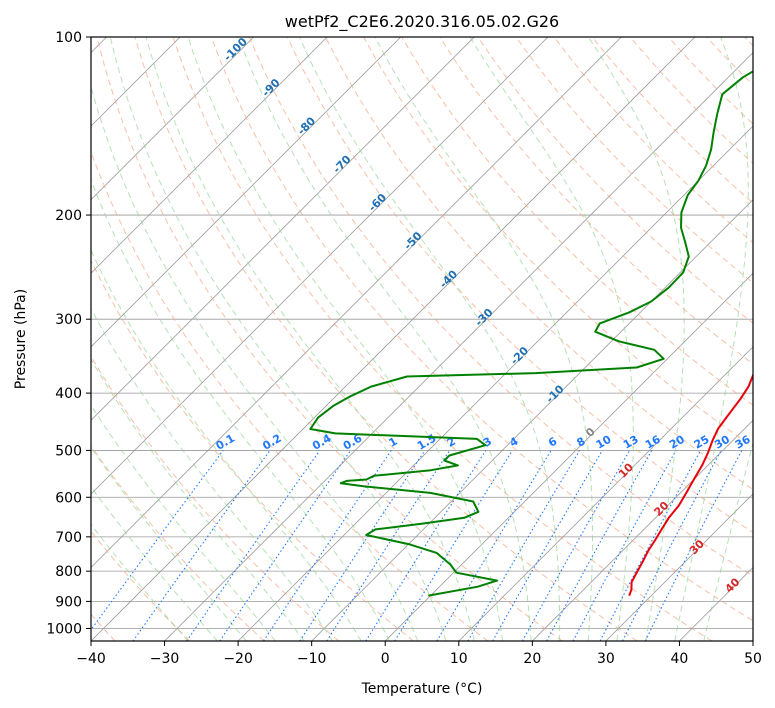 Image resolution: width=775 pixels, height=708 pixels. I want to click on moist-adiabat-label: 0, so click(590, 432).